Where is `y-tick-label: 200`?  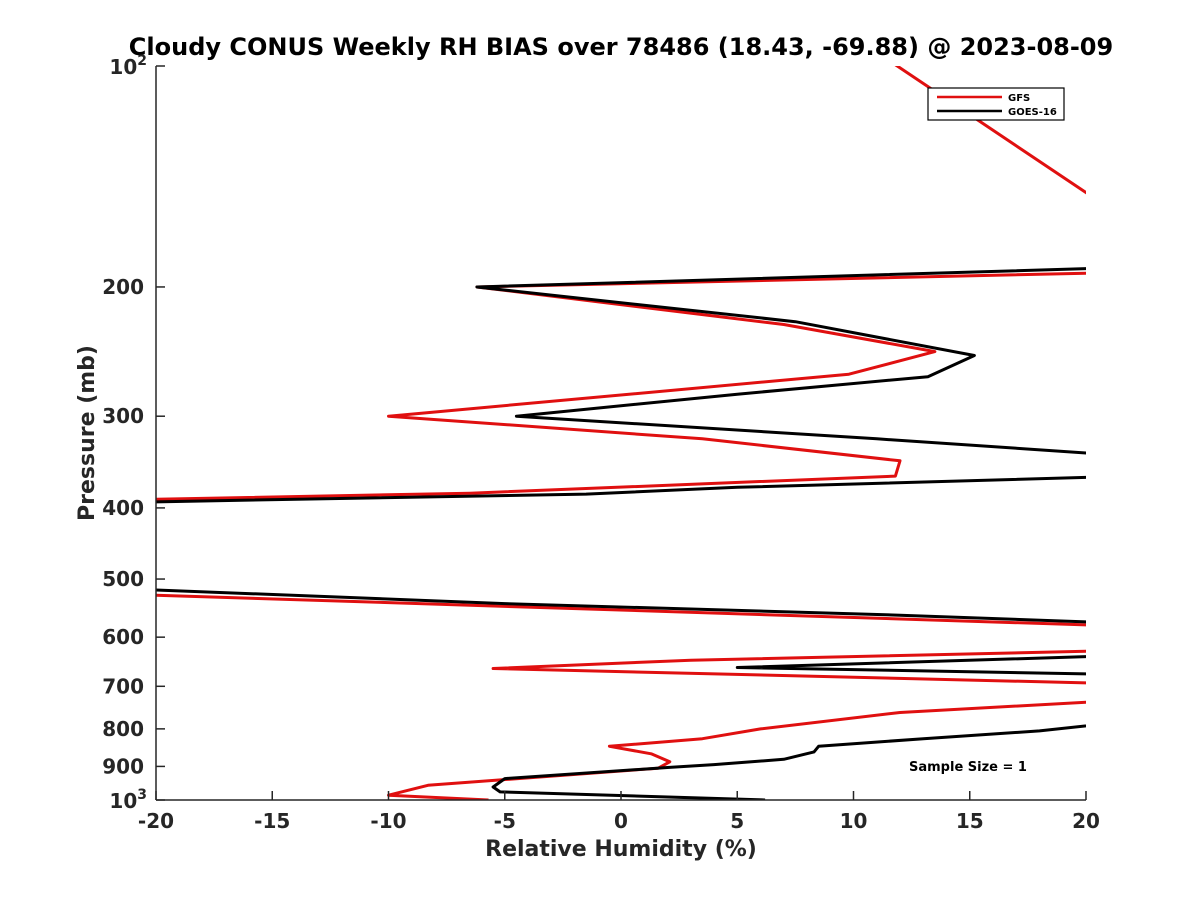
y-tick-label: 200 is located at coordinates (123, 287).